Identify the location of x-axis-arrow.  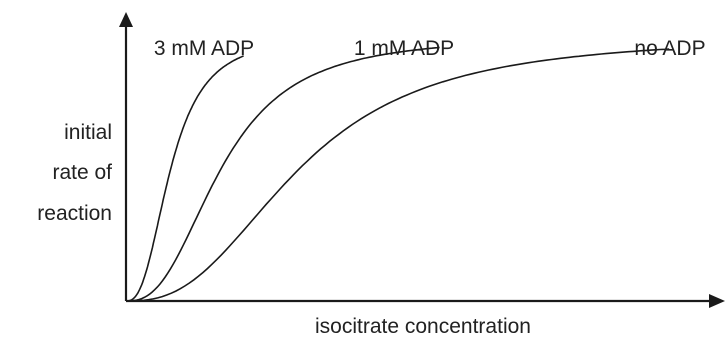
(717, 301).